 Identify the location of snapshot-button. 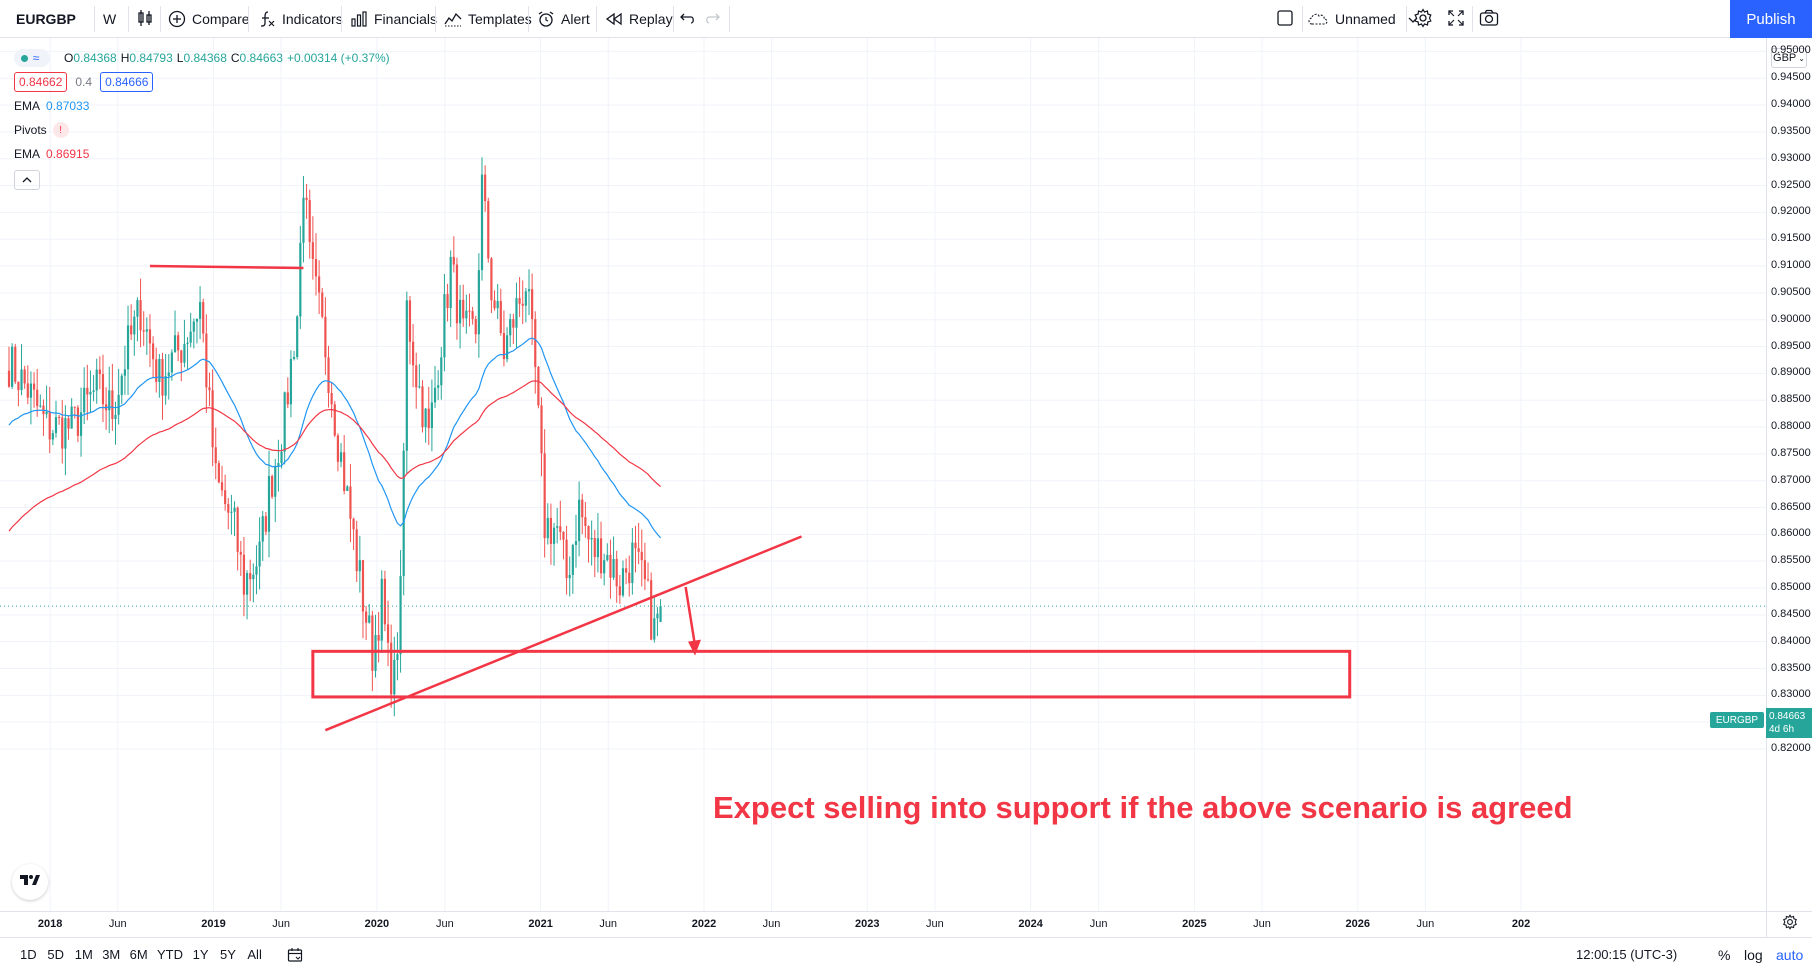
(1489, 19).